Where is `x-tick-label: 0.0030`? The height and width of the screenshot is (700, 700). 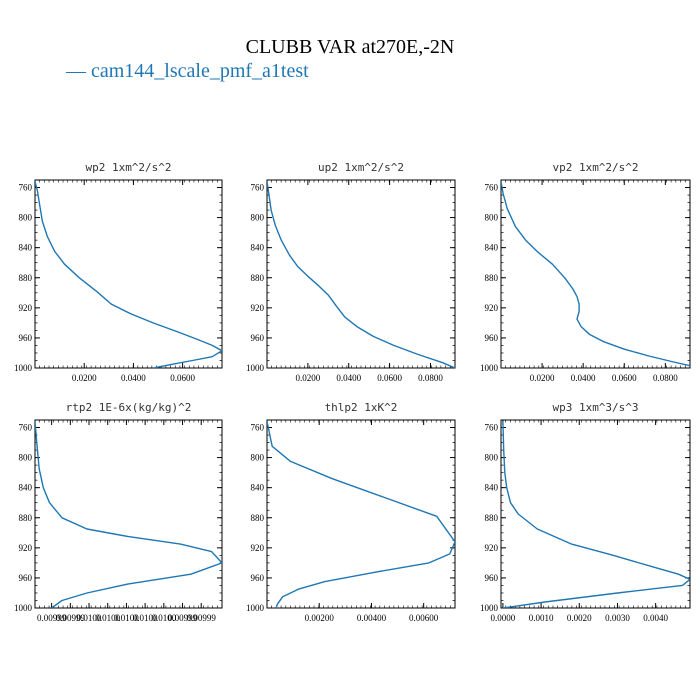
x-tick-label: 0.0030 is located at coordinates (617, 618).